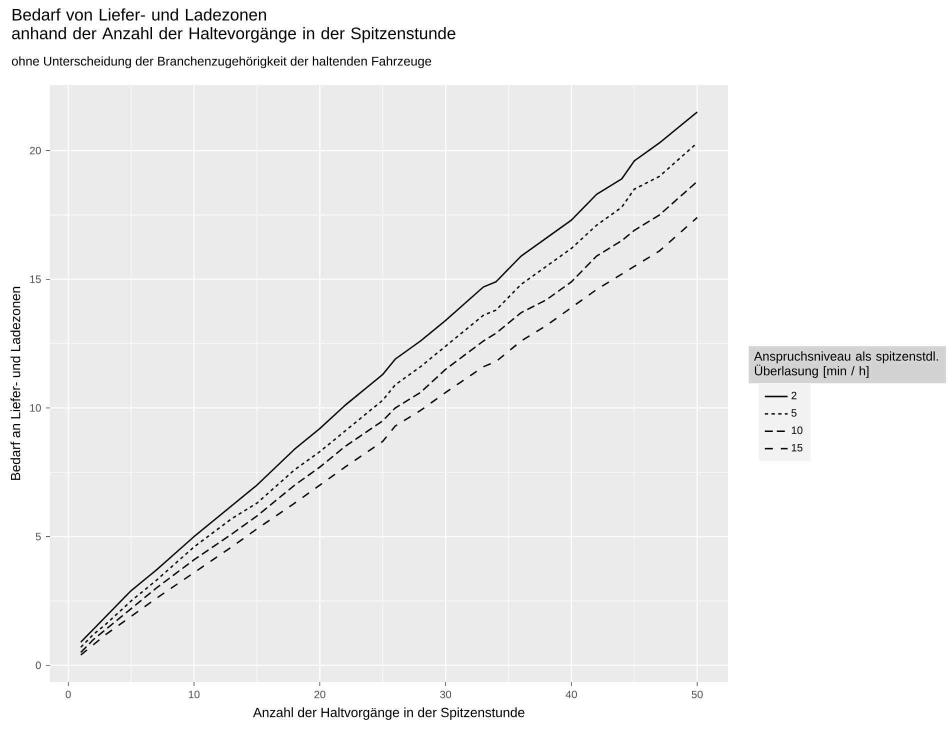  What do you see at coordinates (846, 364) in the screenshot?
I see `legend-title: Anspruchsniveau als spitzenstdl. Überlasung [min / h]` at bounding box center [846, 364].